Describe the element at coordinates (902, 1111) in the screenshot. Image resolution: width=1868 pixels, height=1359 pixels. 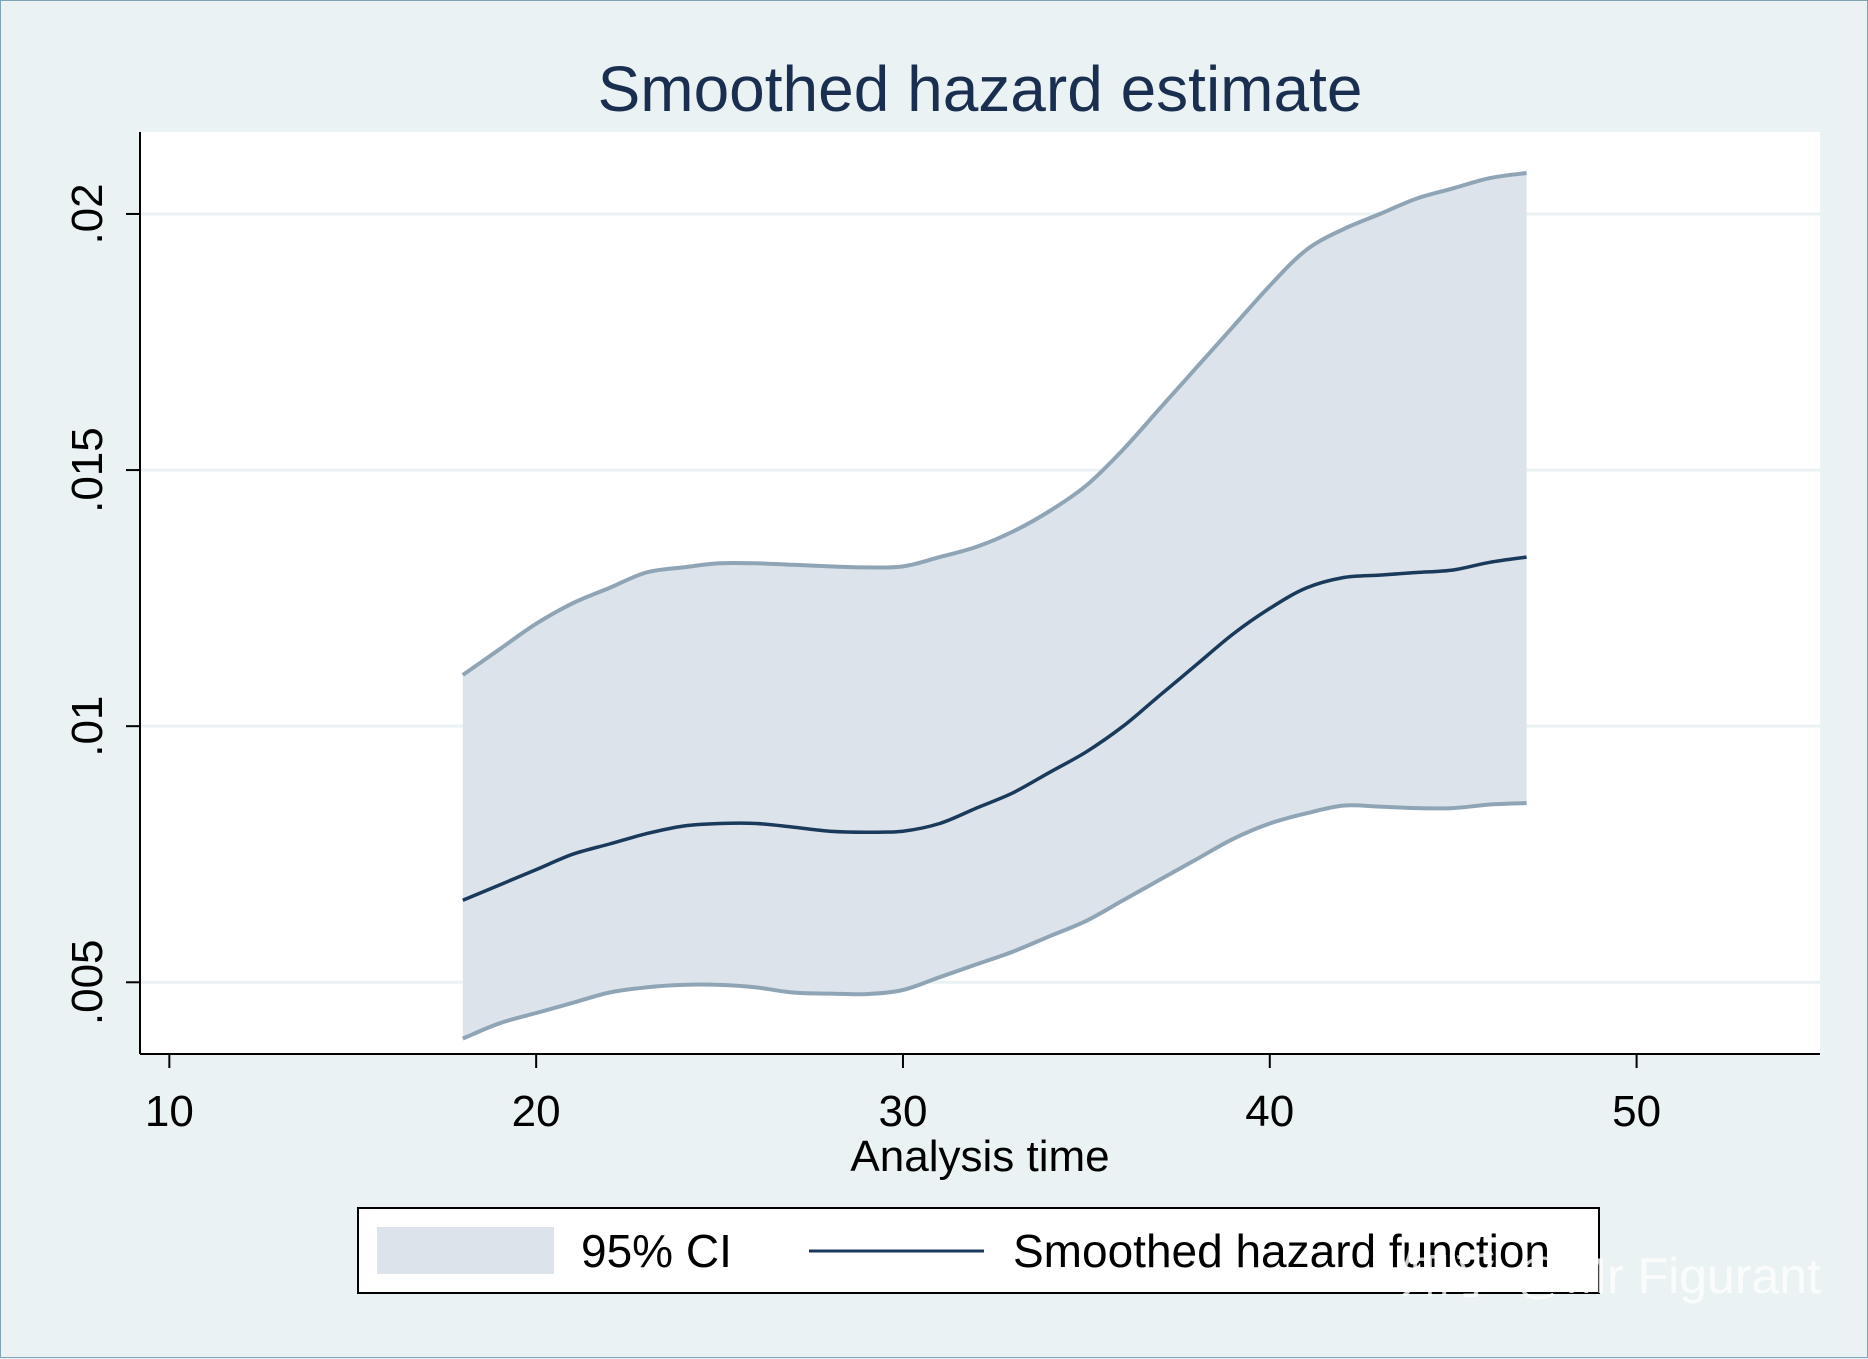
I see `x-tick-label: 30` at that location.